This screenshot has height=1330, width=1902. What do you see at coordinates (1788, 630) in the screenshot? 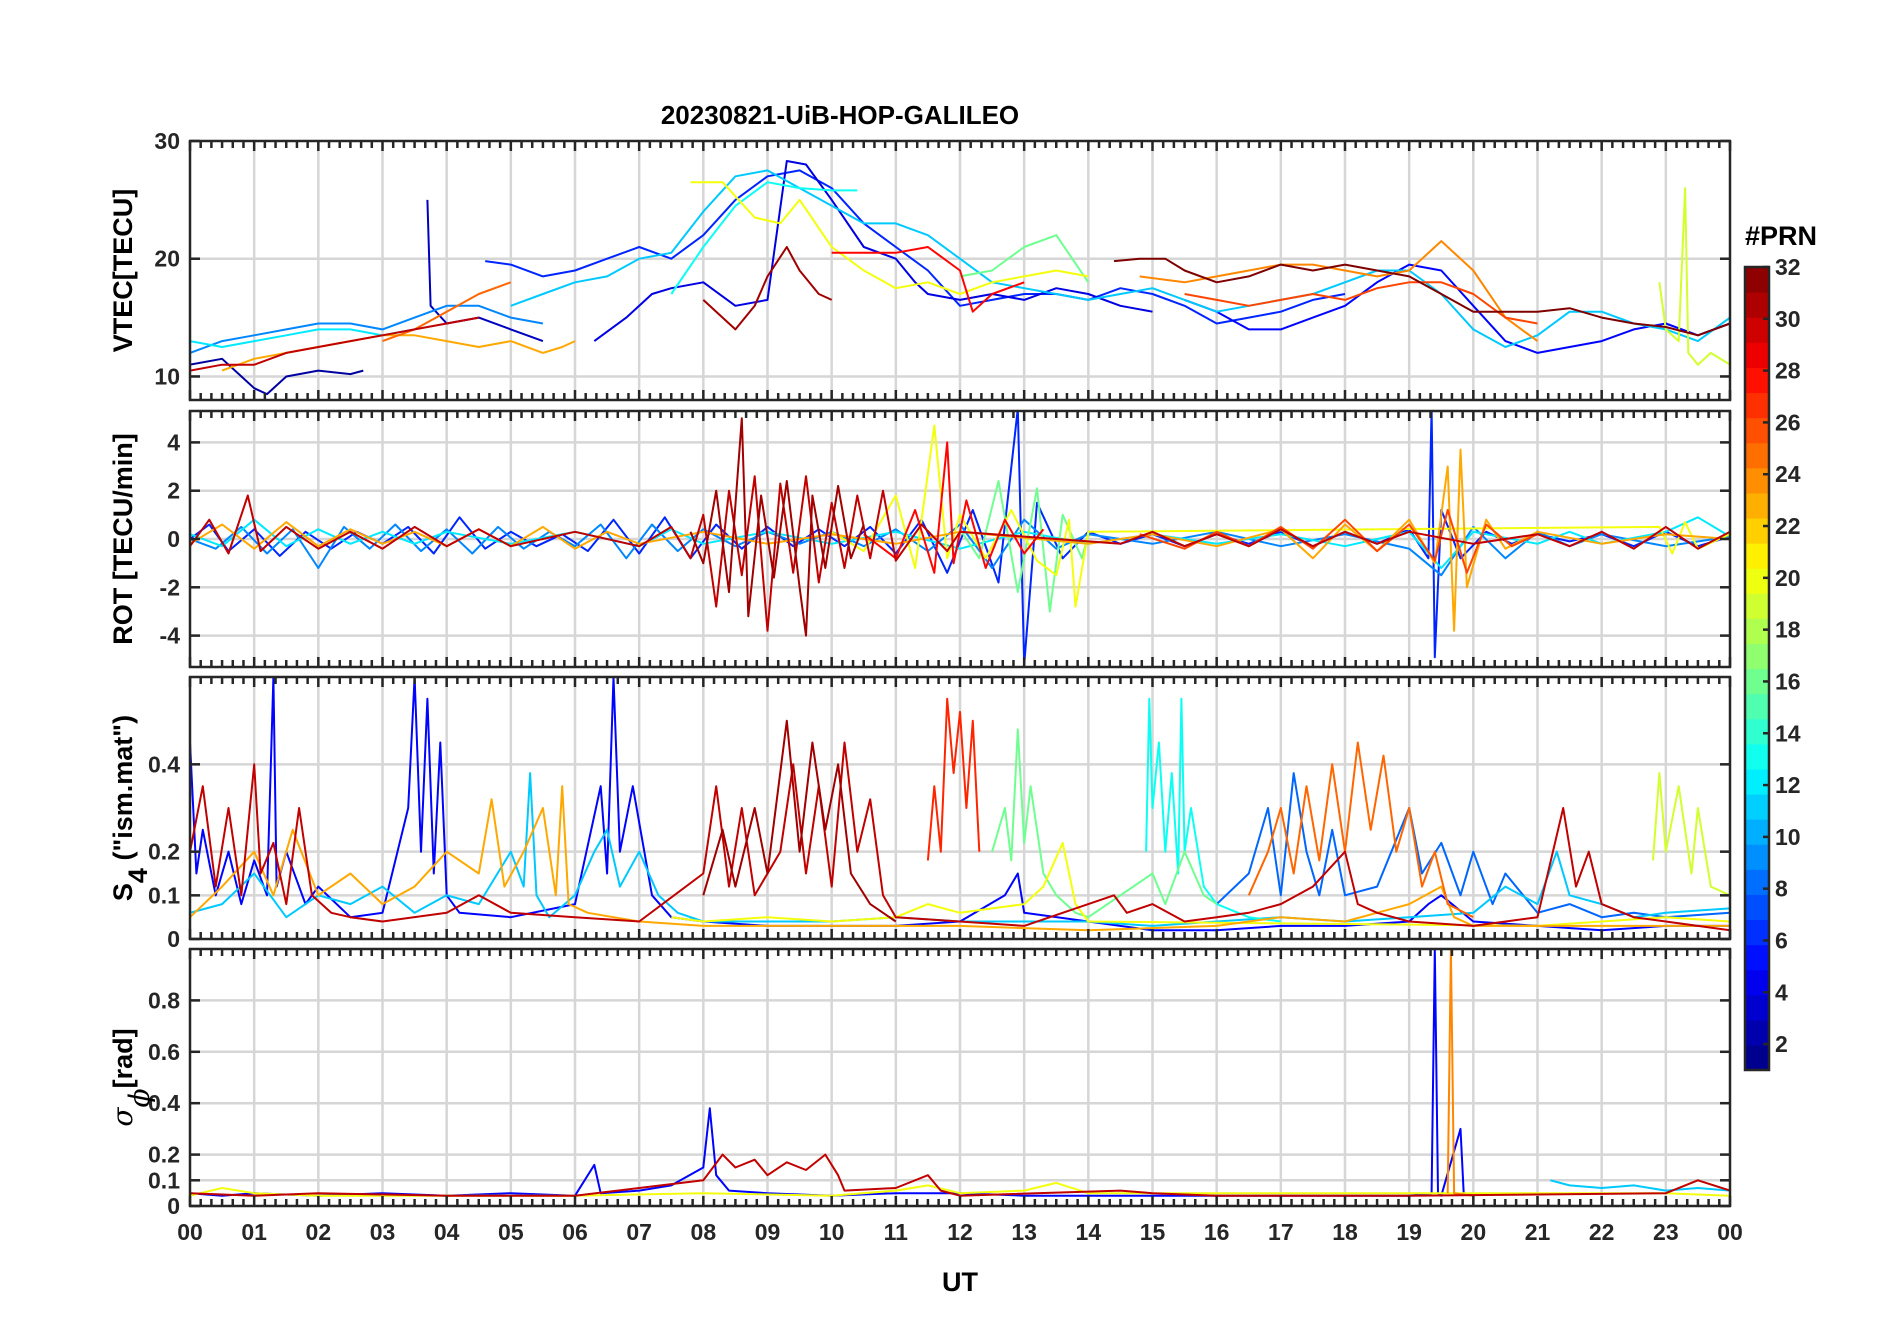
I see `colorbar-tick-label: 18` at bounding box center [1788, 630].